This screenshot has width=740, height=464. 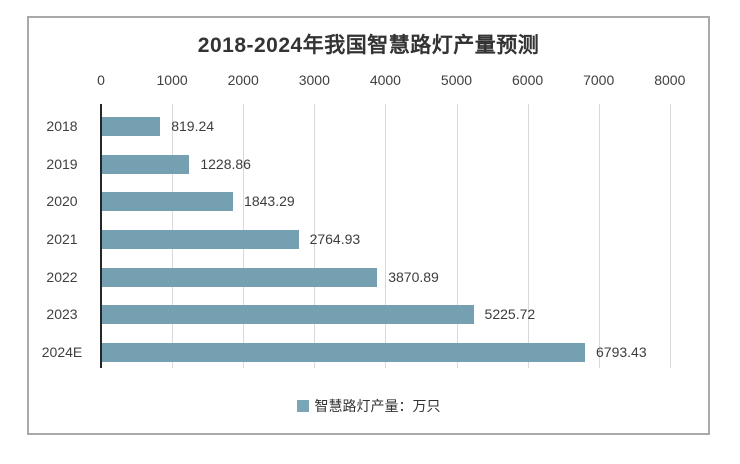 What do you see at coordinates (172, 80) in the screenshot?
I see `x-axis-tick-label: 1000` at bounding box center [172, 80].